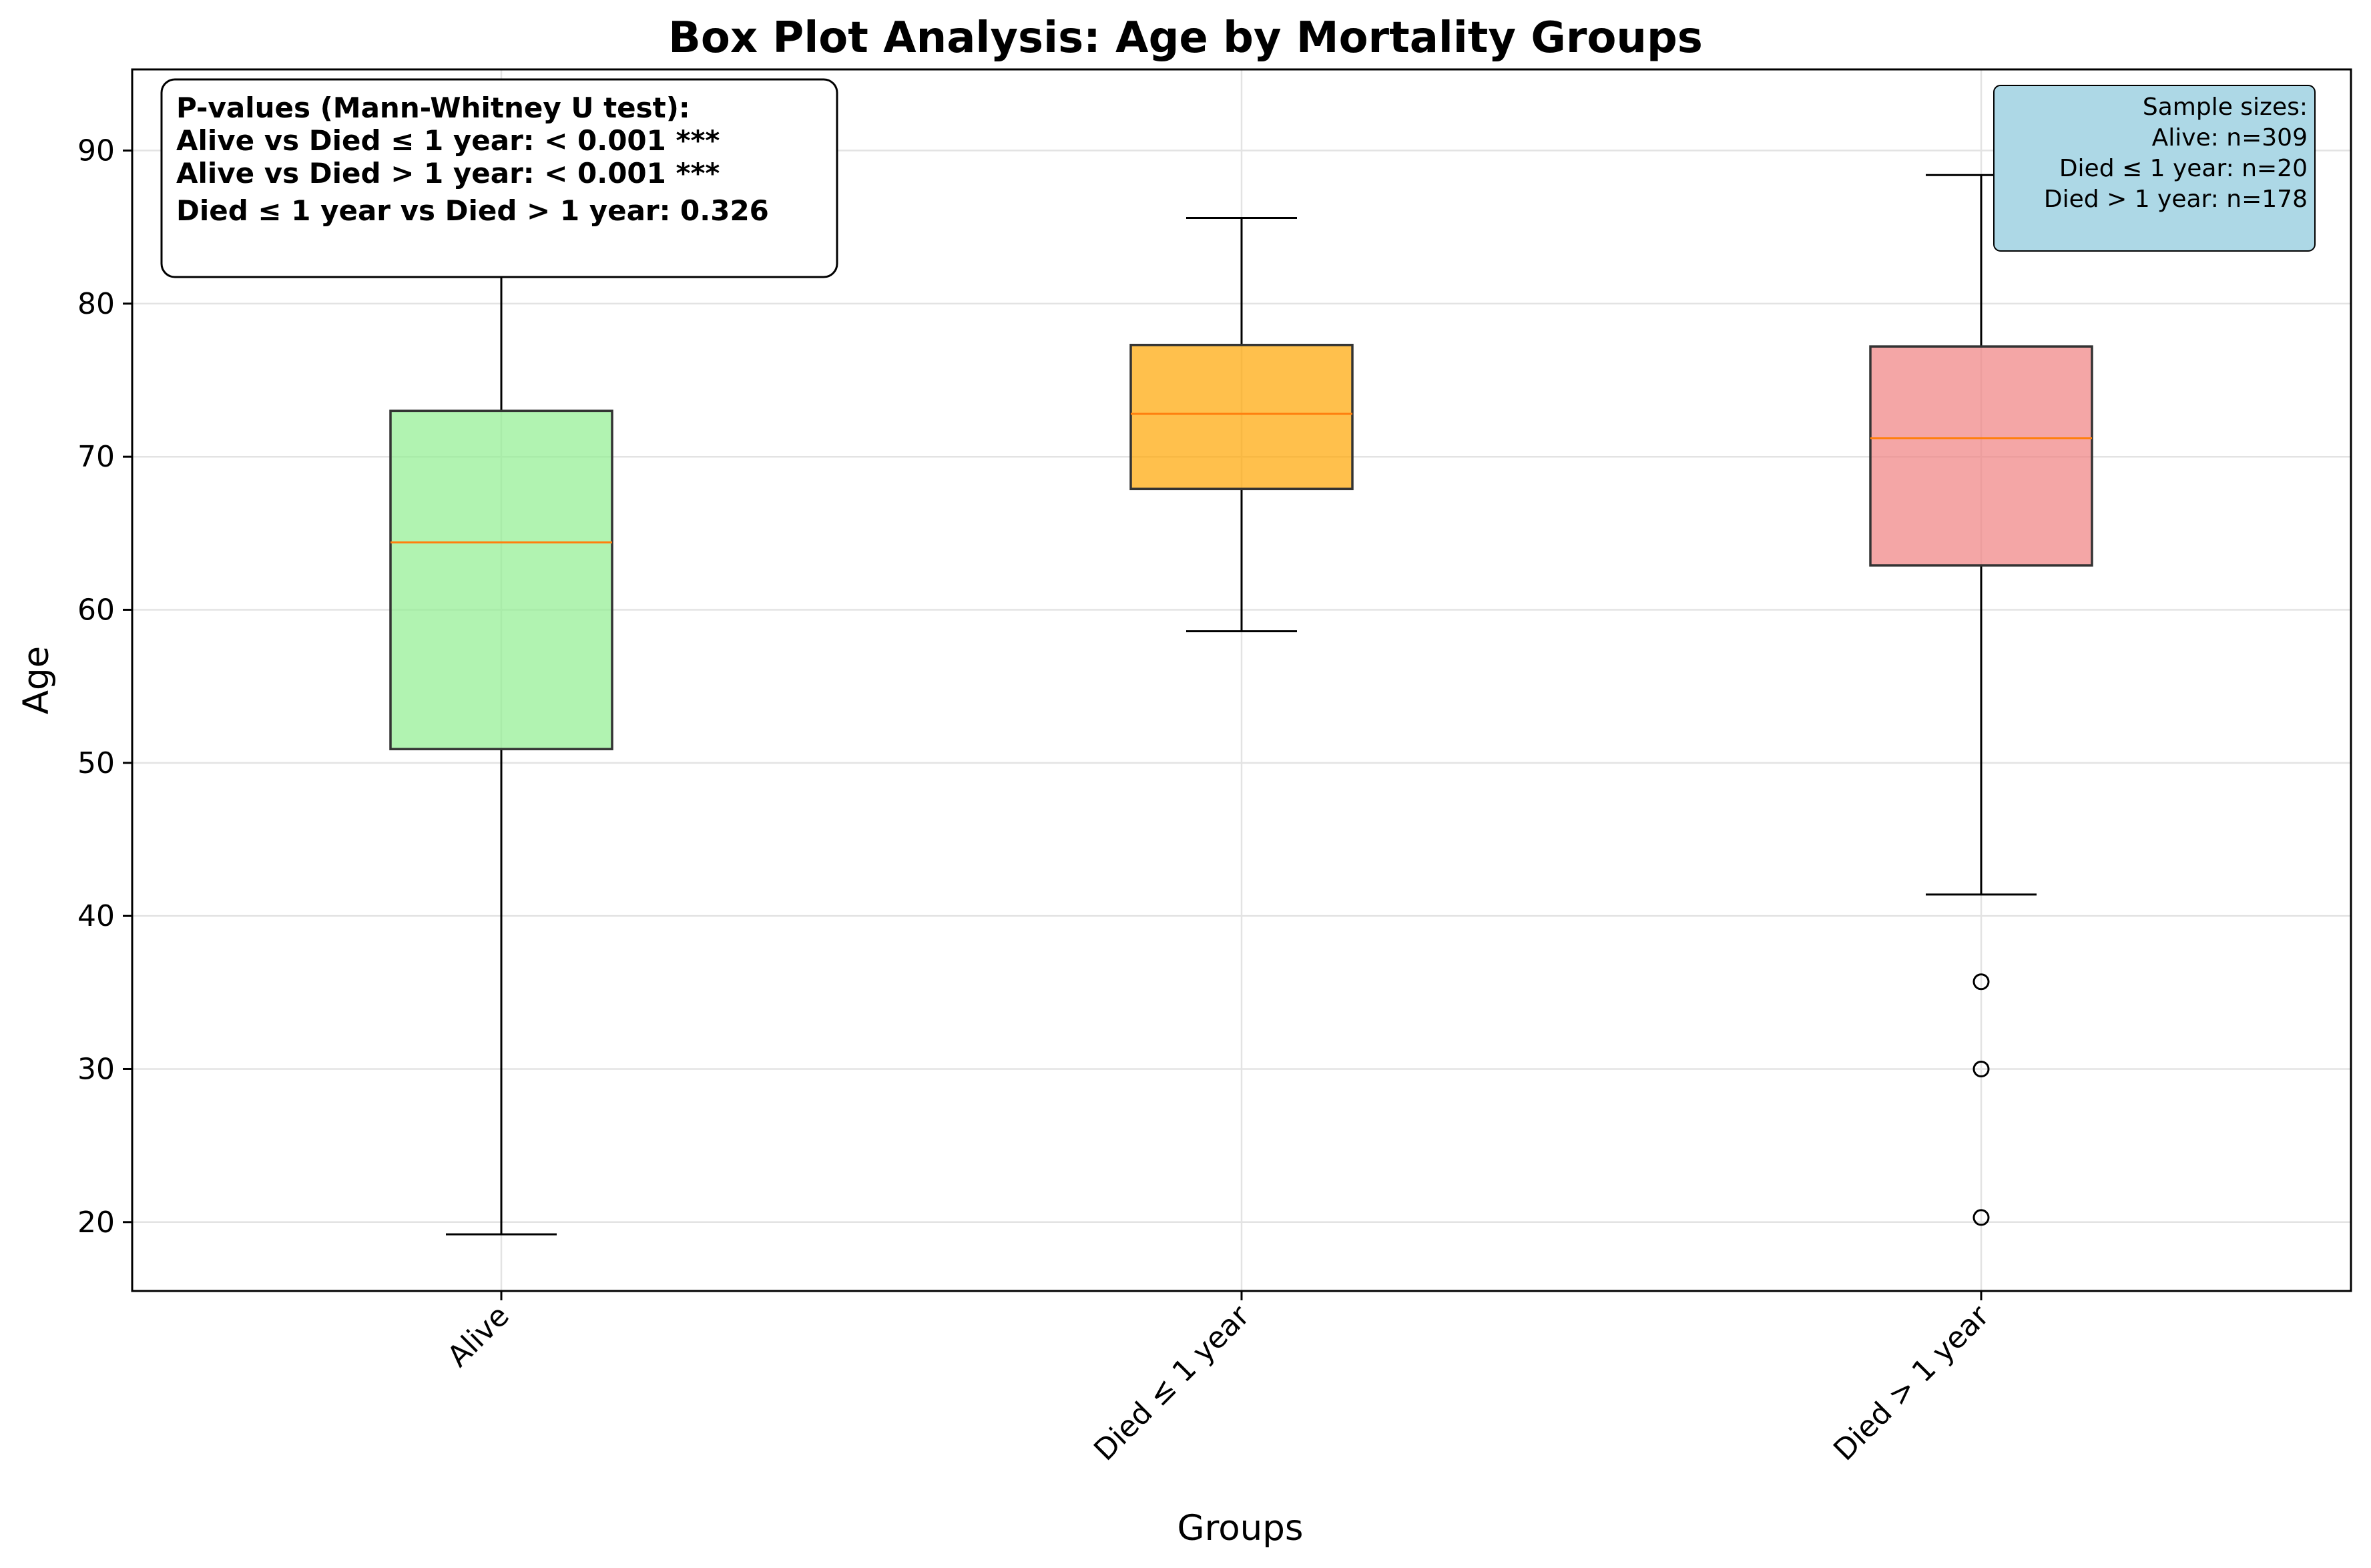 Image resolution: width=2371 pixels, height=1568 pixels. I want to click on y-tick-label: 30, so click(96, 1069).